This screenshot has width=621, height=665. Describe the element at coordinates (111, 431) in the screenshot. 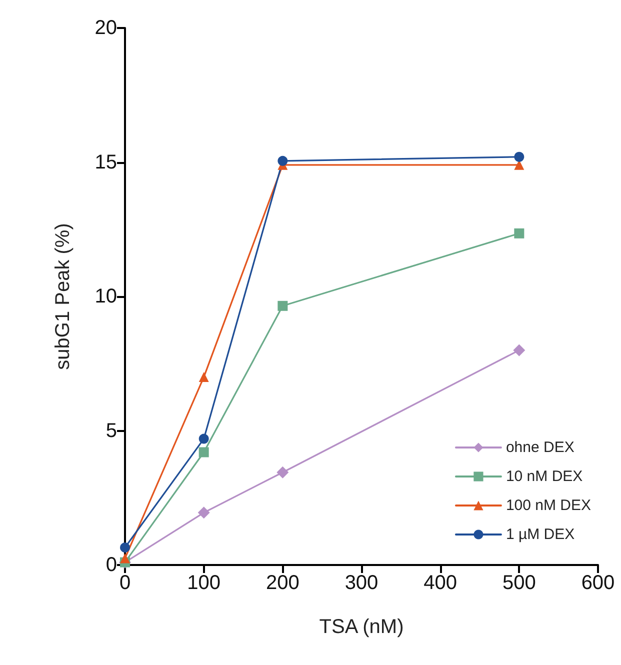

I see `y-tick-label: 5` at that location.